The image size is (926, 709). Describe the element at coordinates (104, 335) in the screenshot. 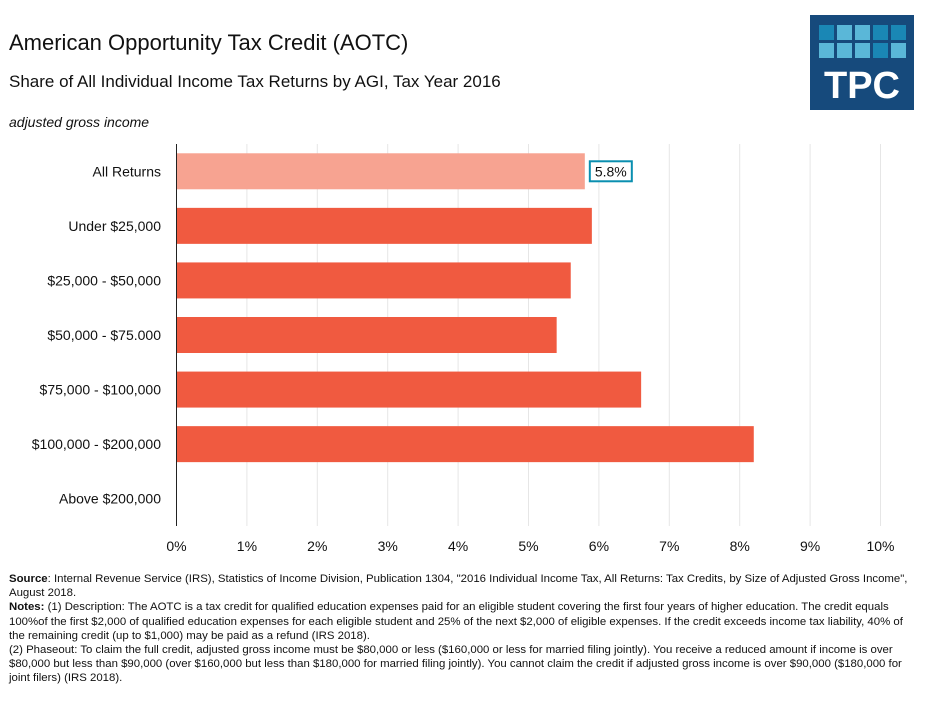

I see `category-label: $50,000 - $75.000` at that location.